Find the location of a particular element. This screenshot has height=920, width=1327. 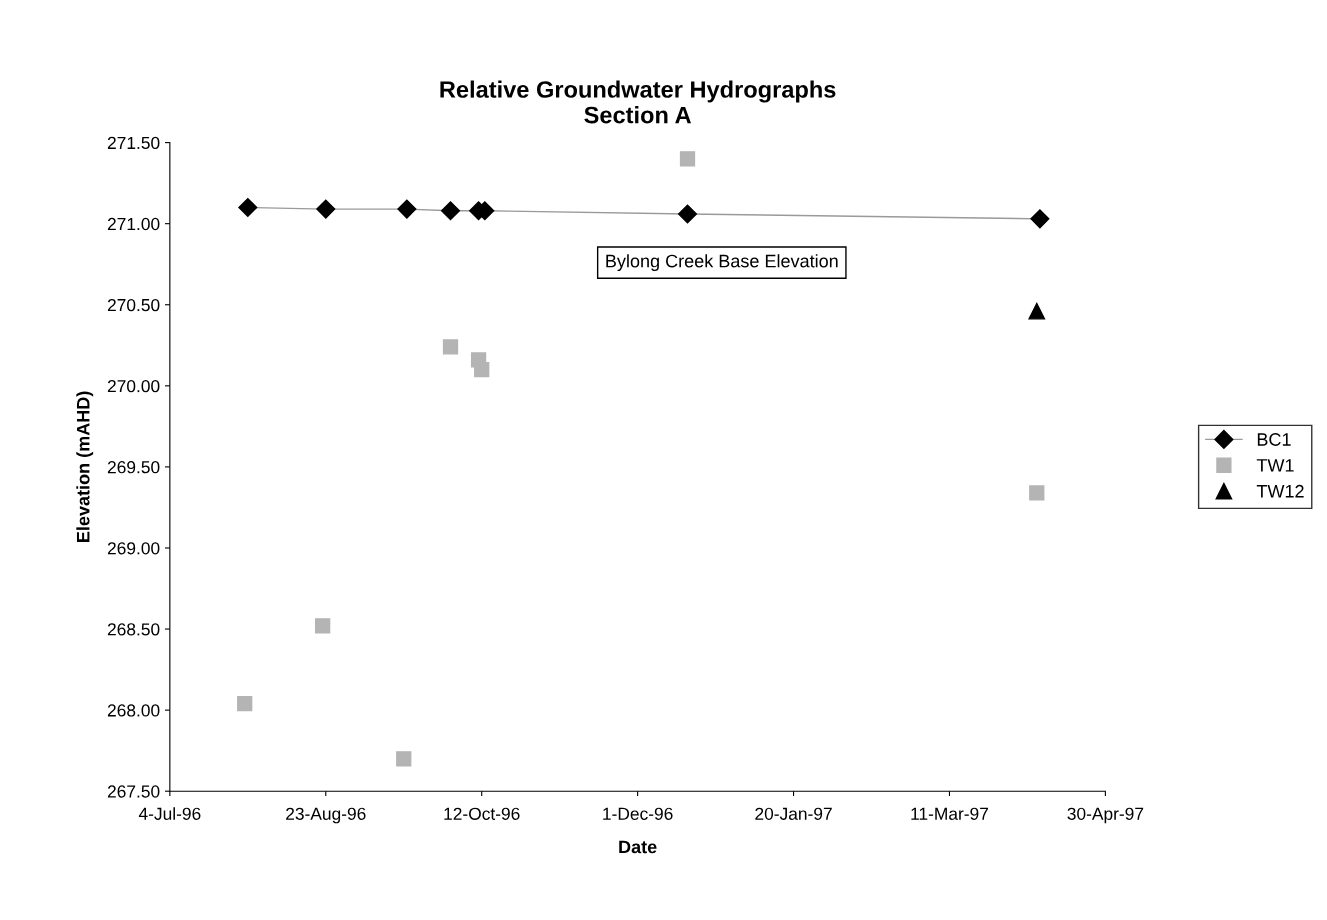

x-axis-title: Date is located at coordinates (638, 847).